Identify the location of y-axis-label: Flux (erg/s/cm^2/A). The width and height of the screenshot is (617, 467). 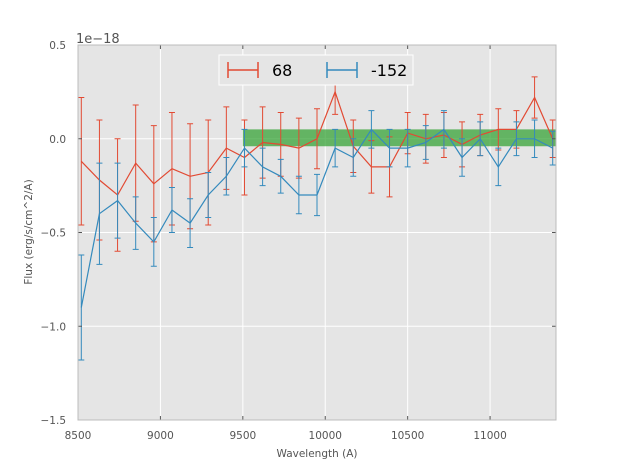
(29, 231).